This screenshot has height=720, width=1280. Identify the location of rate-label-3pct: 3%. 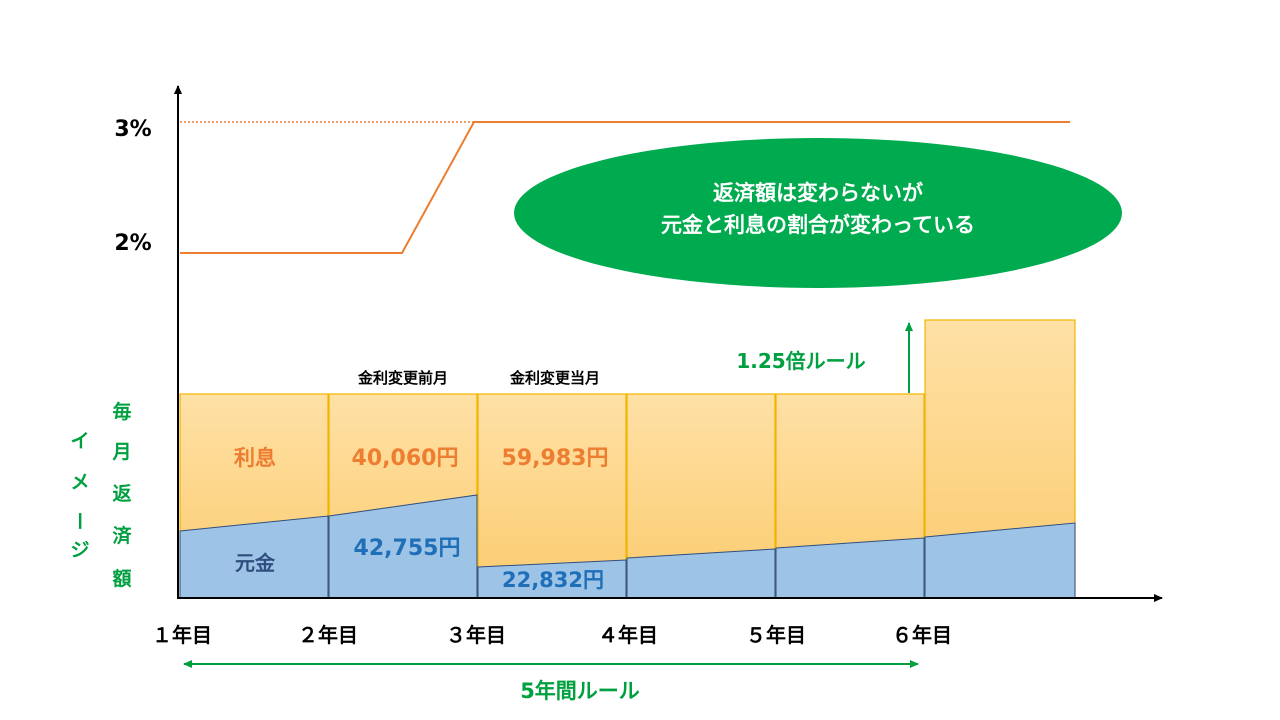
(132, 129).